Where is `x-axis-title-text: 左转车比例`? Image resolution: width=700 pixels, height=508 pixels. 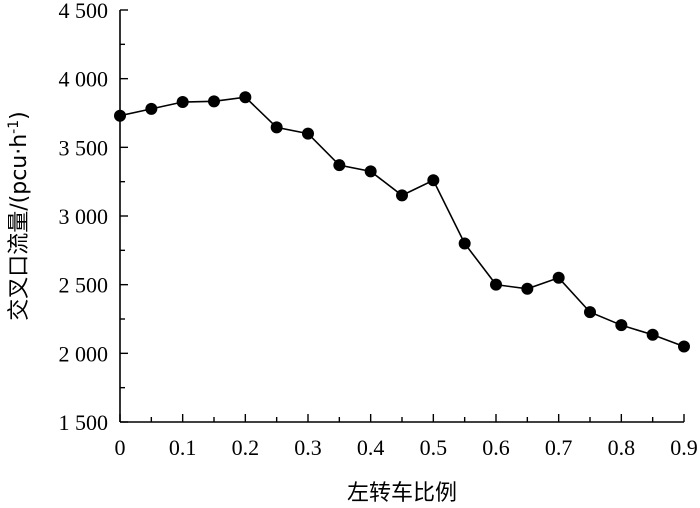 x-axis-title-text: 左转车比例 is located at coordinates (402, 493).